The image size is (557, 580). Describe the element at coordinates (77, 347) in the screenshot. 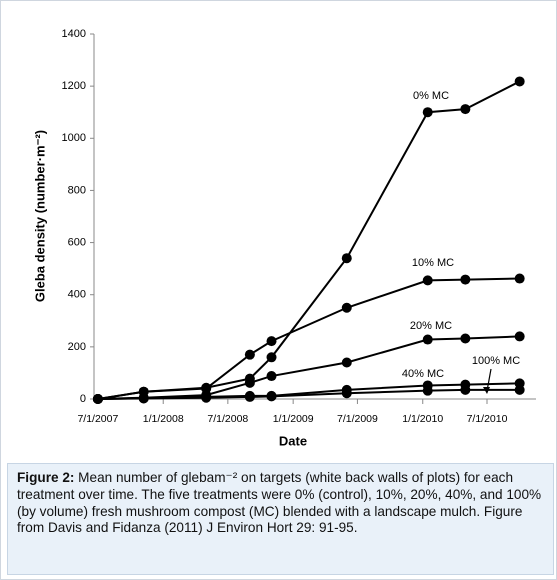

I see `y-tick-label: 200` at that location.